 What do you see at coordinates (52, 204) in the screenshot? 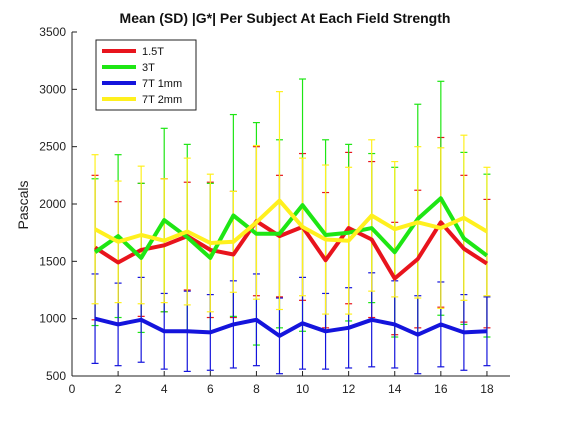
I see `y-tick-label: 2000` at bounding box center [52, 204].